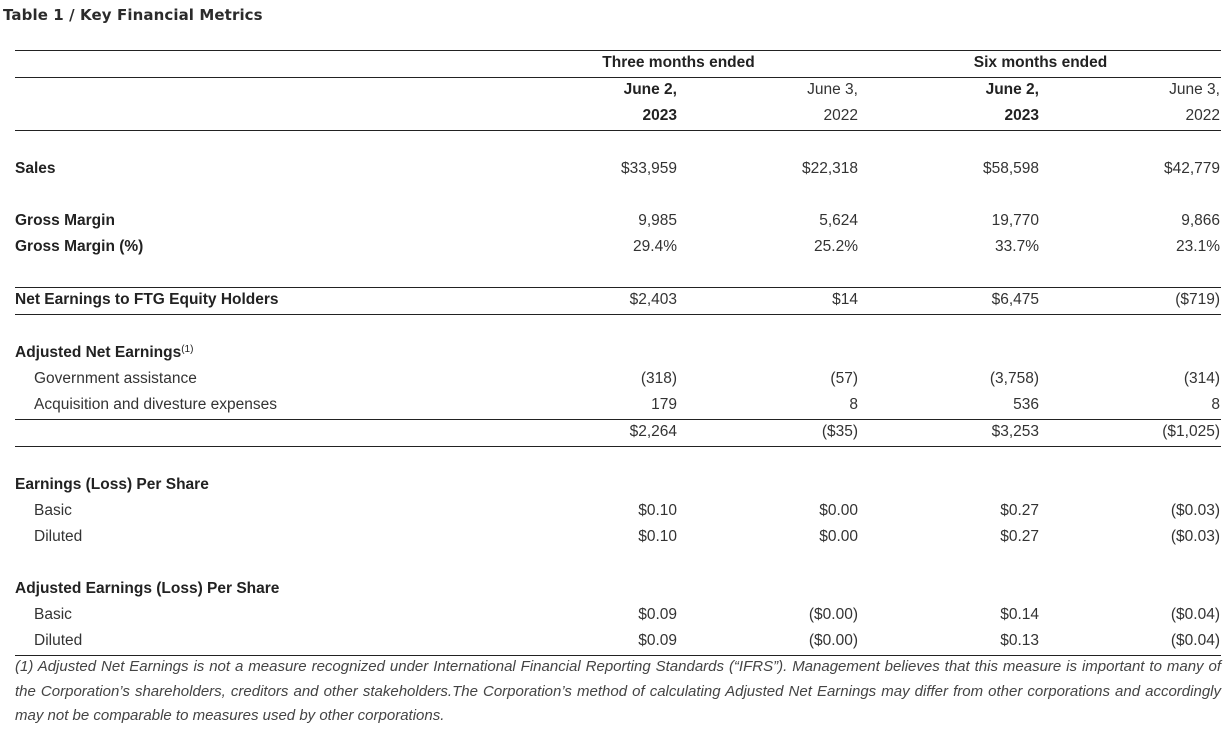 The height and width of the screenshot is (734, 1231). I want to click on table-cell: 5,624, so click(838, 220).